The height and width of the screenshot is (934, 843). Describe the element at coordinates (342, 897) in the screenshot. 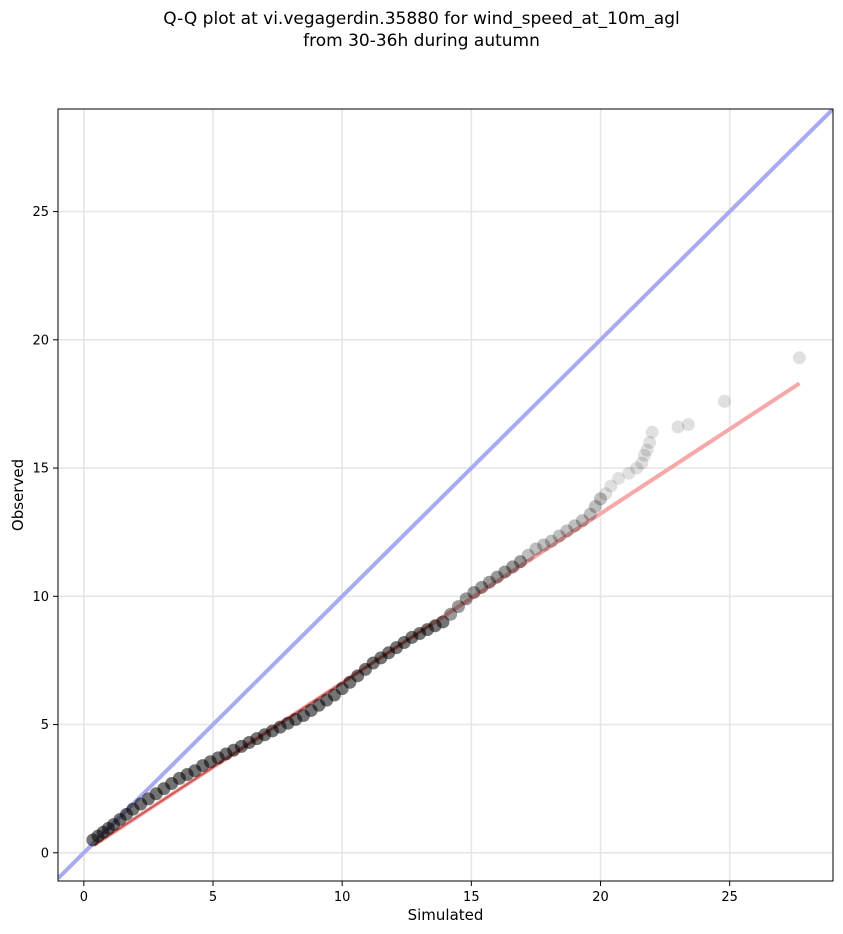

I see `x-tick-label-2: 10` at that location.